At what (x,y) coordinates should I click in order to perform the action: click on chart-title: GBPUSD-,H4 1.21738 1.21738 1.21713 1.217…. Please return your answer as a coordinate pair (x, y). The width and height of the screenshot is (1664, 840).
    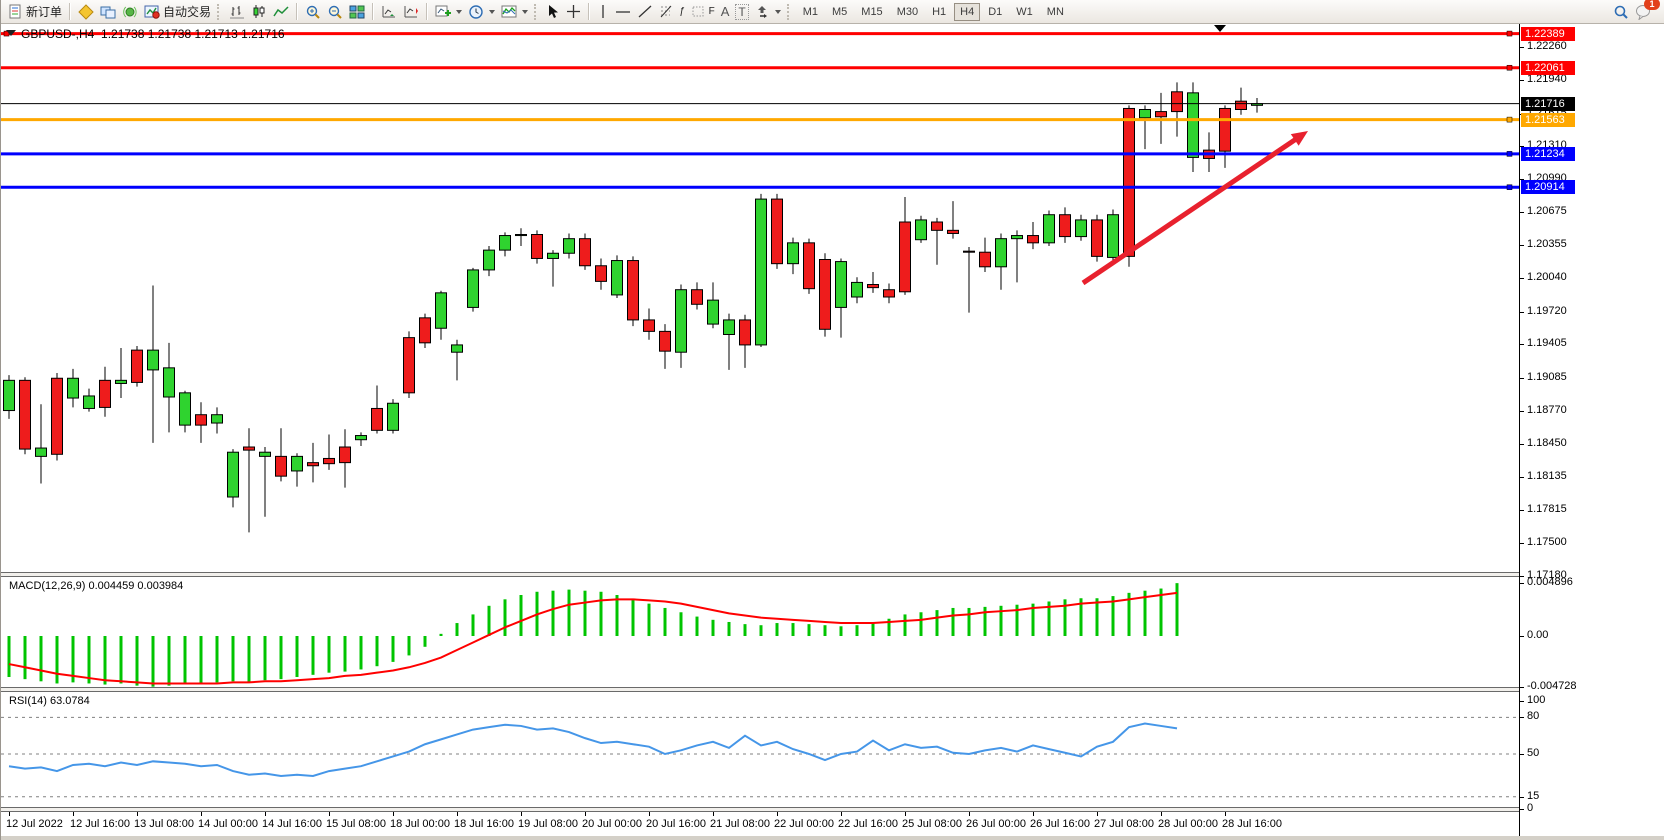
    Looking at the image, I should click on (153, 34).